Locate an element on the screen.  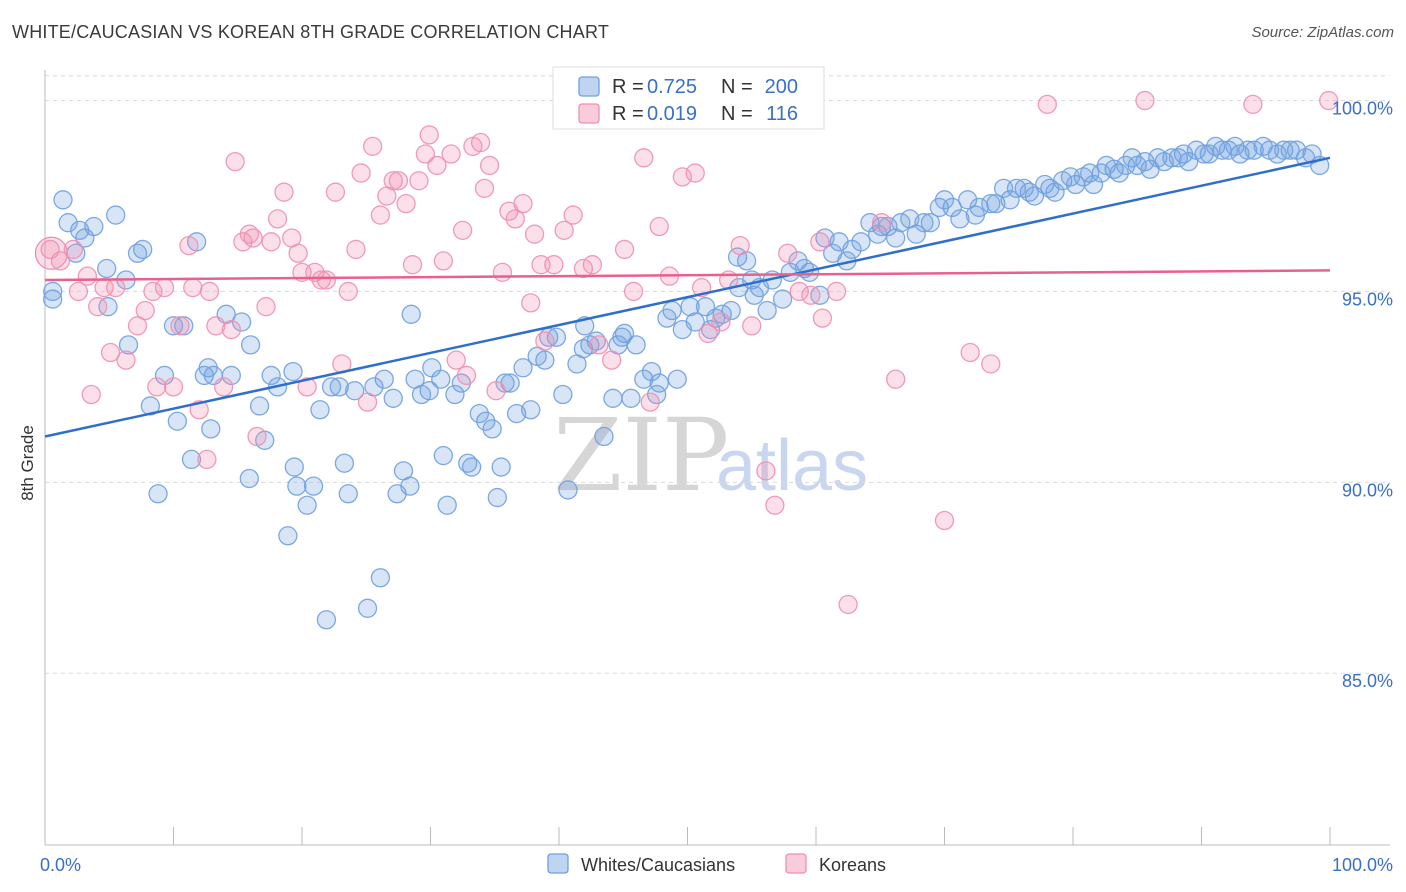
legend-n-label: N = is located at coordinates (737, 114).